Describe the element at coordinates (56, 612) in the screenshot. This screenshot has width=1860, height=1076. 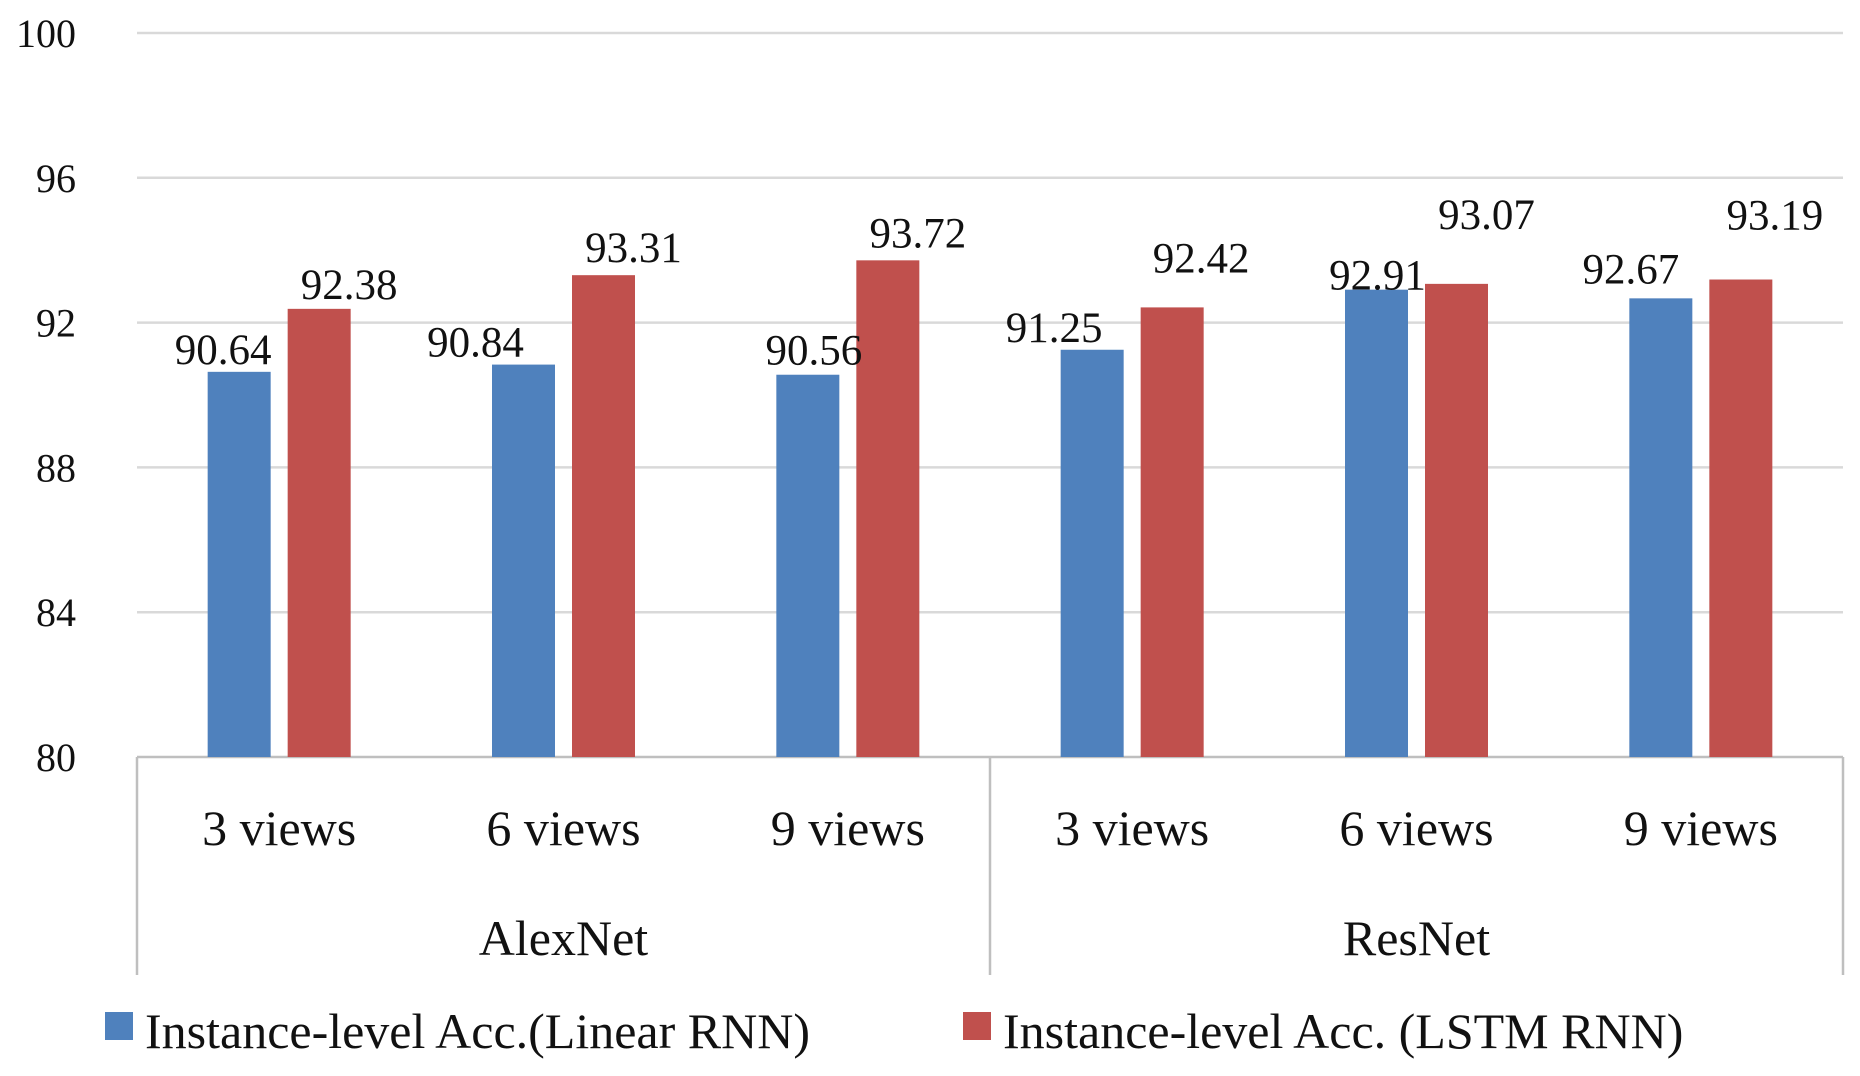
I see `y-tick-label: 84` at that location.